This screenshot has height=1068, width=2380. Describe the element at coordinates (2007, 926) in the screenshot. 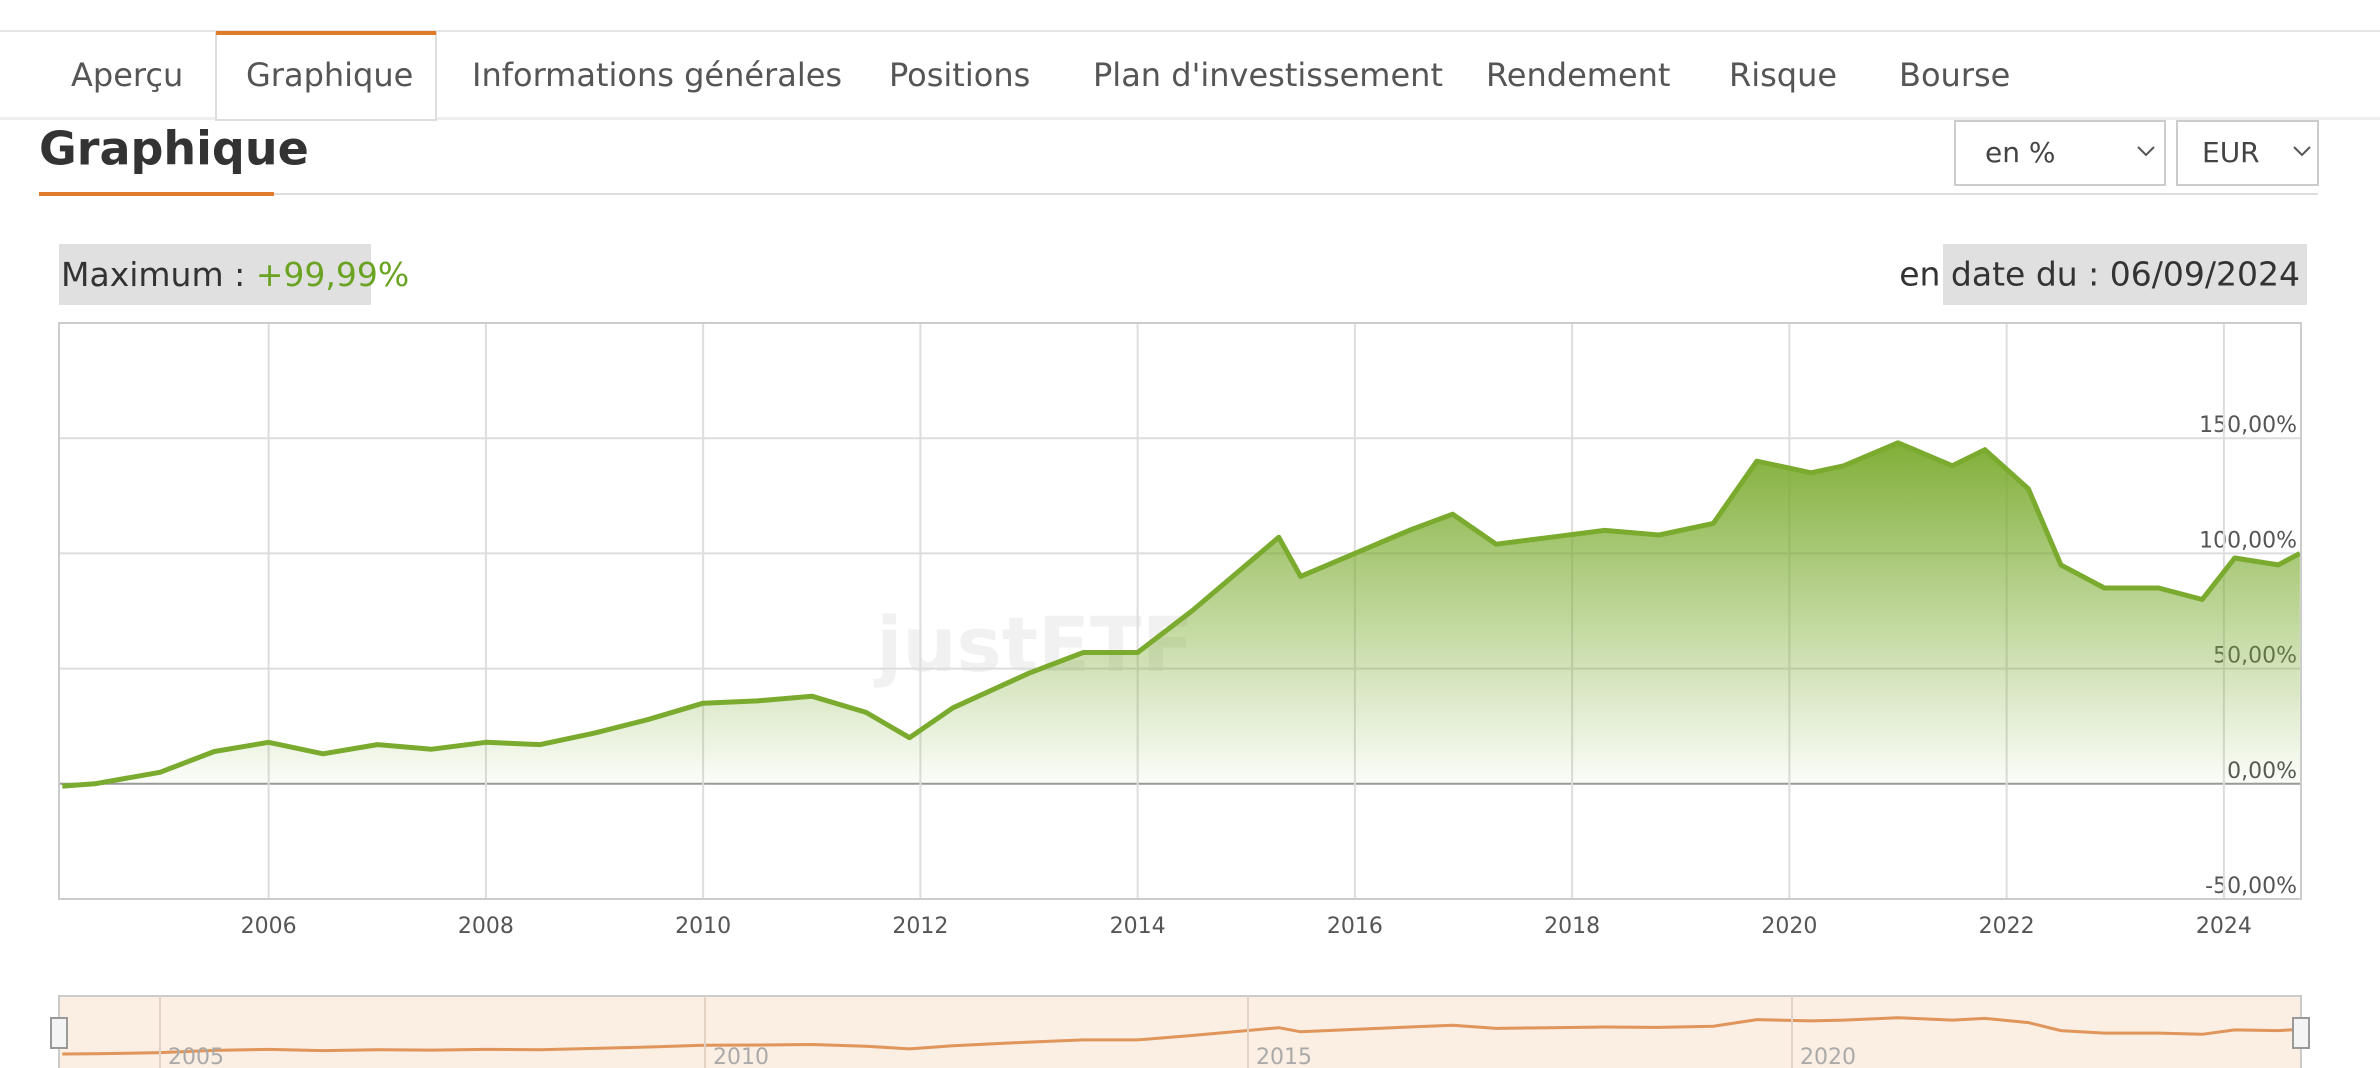

I see `x-tick-label: 2022` at that location.